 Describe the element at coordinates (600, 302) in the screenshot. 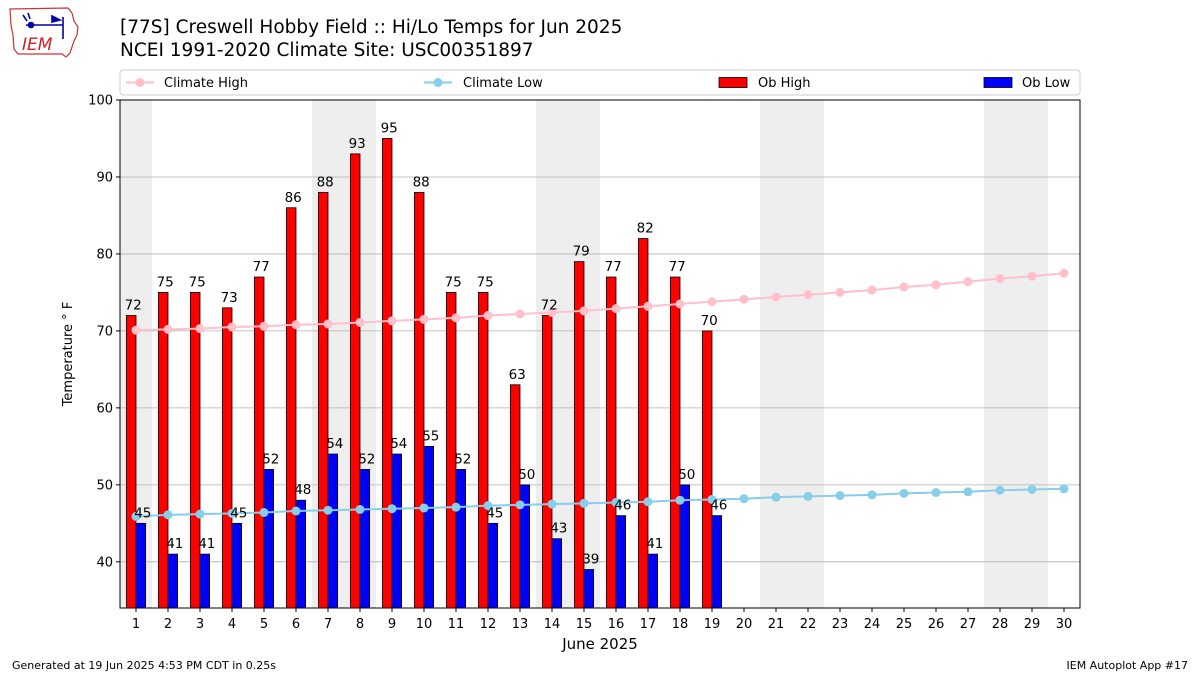

I see `climate-high-line` at that location.